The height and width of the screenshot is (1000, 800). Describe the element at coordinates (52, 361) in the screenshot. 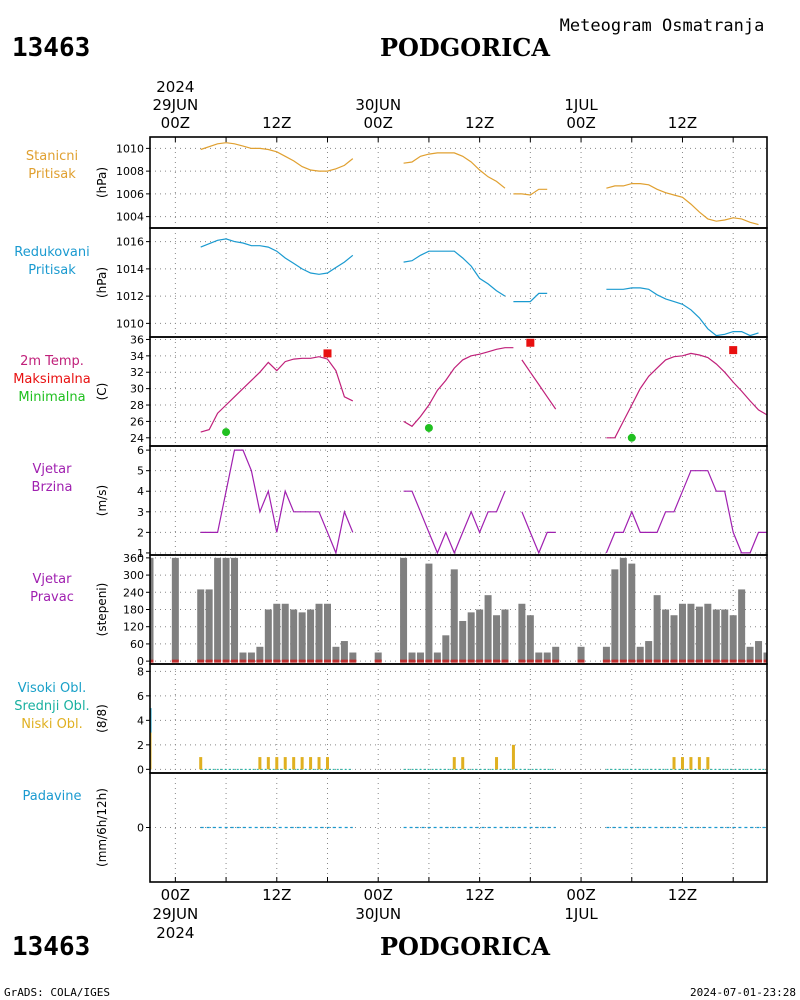

I see `panel-label-line: 2m Temp.` at that location.